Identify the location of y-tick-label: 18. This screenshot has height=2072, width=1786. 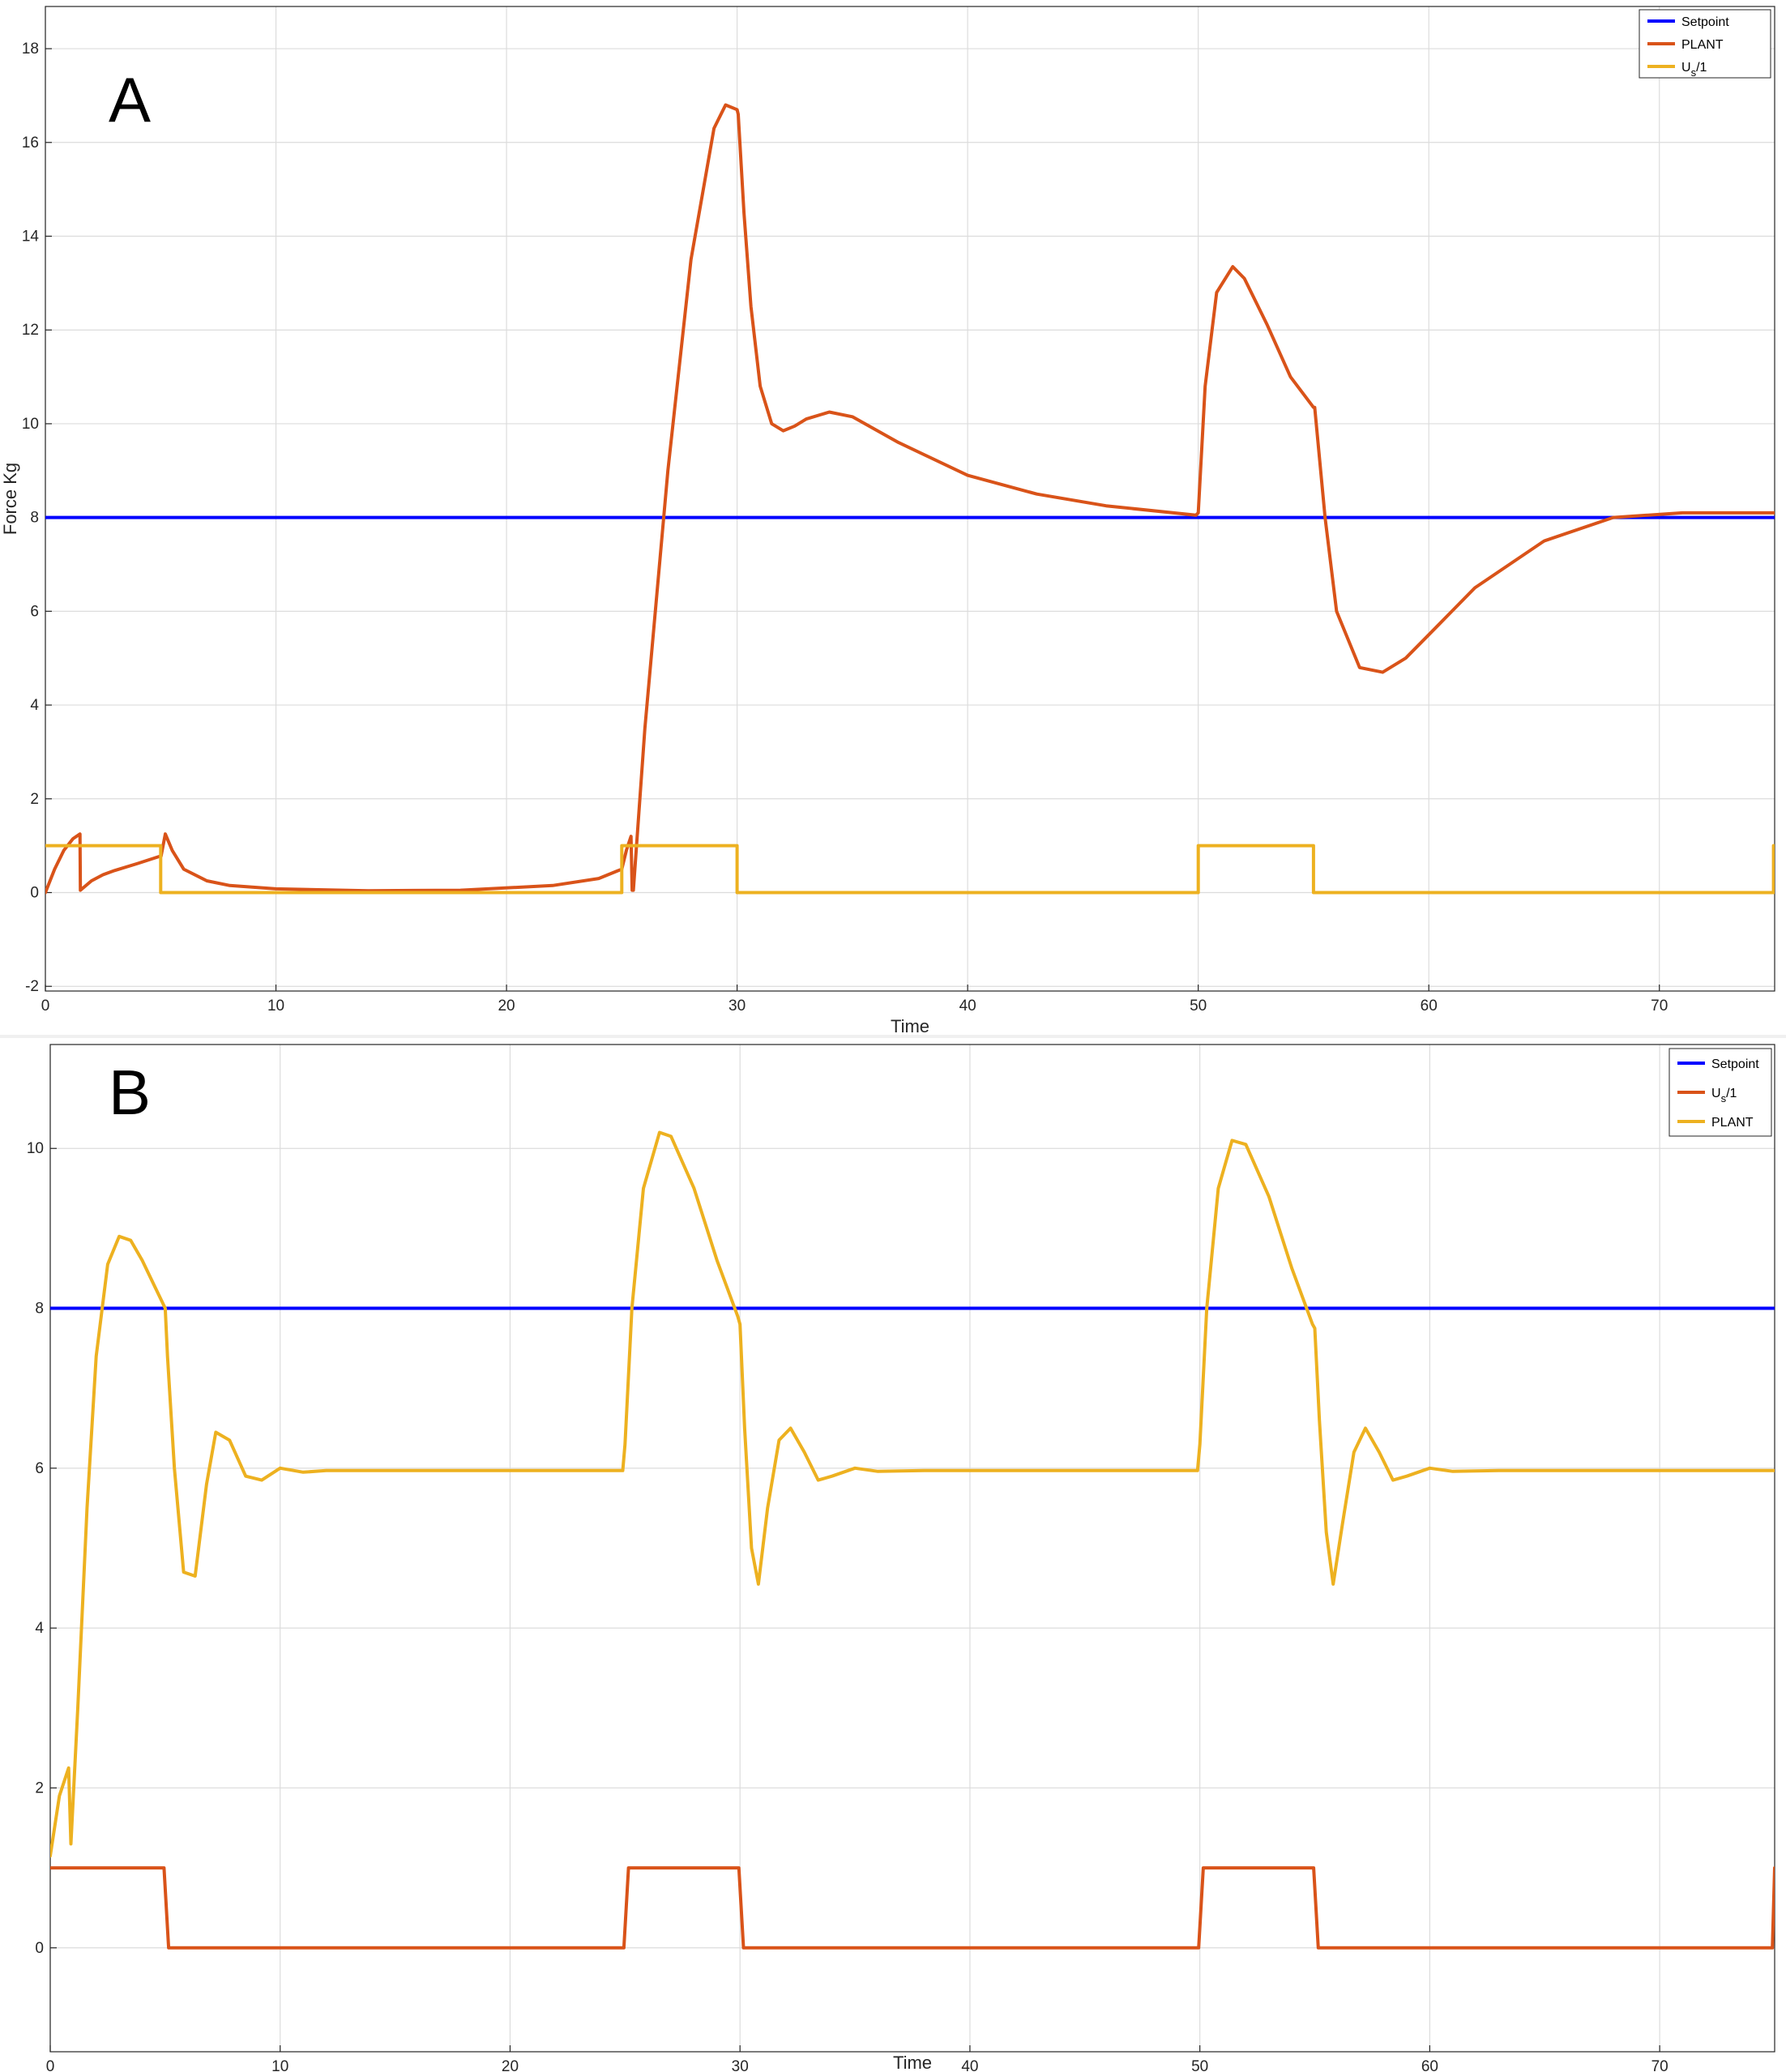
(30, 49).